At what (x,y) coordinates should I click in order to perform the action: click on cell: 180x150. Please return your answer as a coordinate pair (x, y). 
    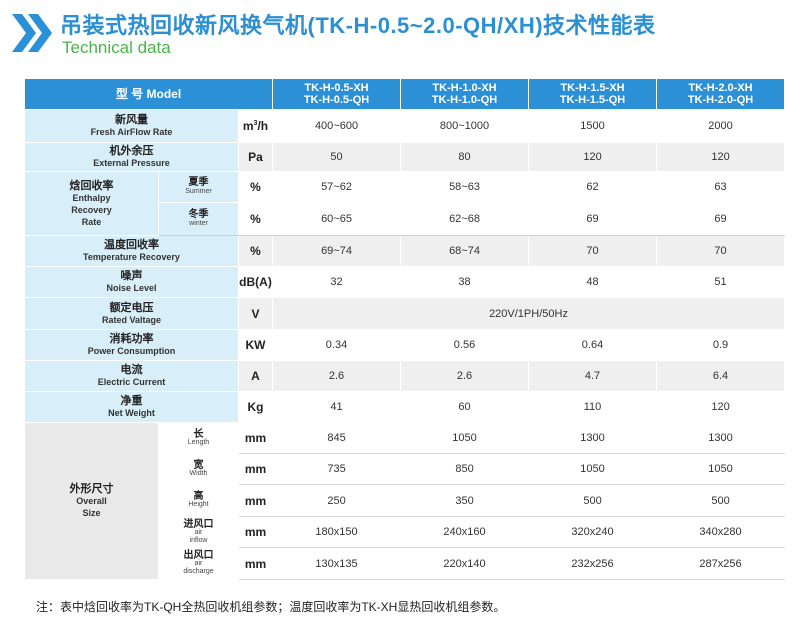
    Looking at the image, I should click on (337, 532).